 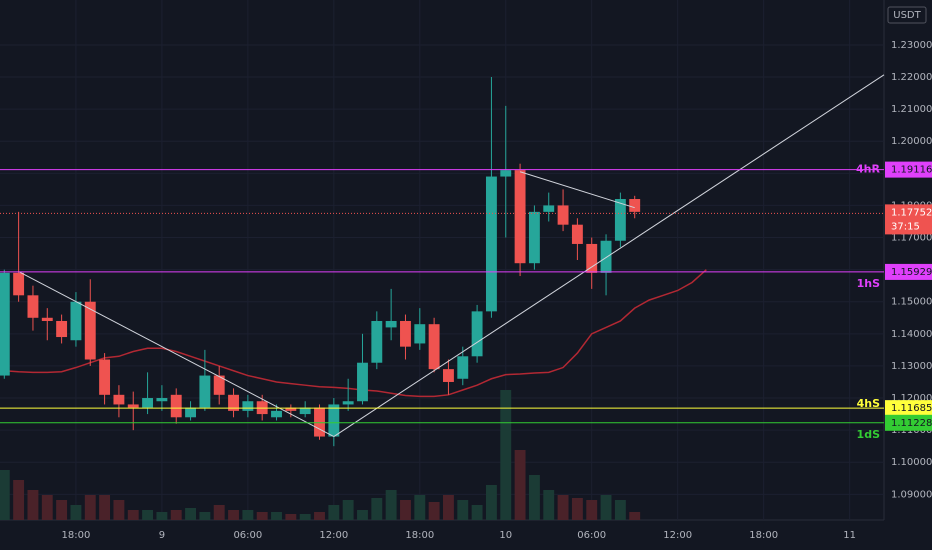 What do you see at coordinates (911, 398) in the screenshot?
I see `y-tick-label: 1.12000` at bounding box center [911, 398].